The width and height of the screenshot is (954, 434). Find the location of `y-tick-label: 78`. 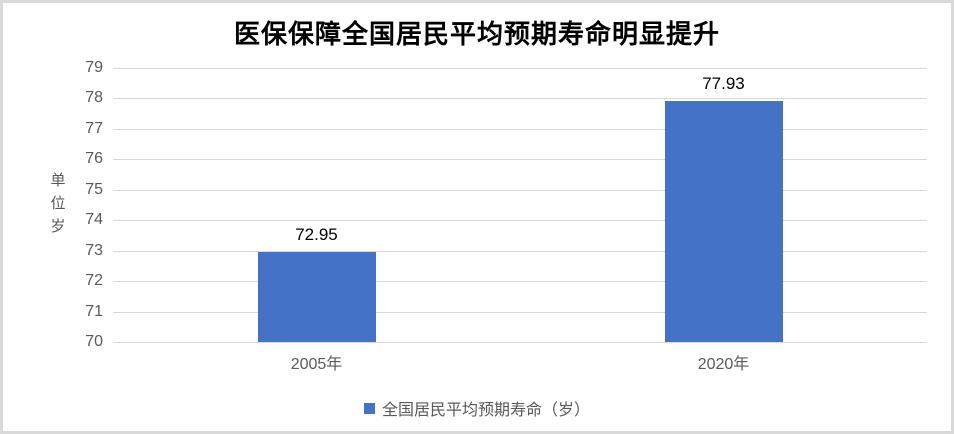

y-tick-label: 78 is located at coordinates (94, 98).